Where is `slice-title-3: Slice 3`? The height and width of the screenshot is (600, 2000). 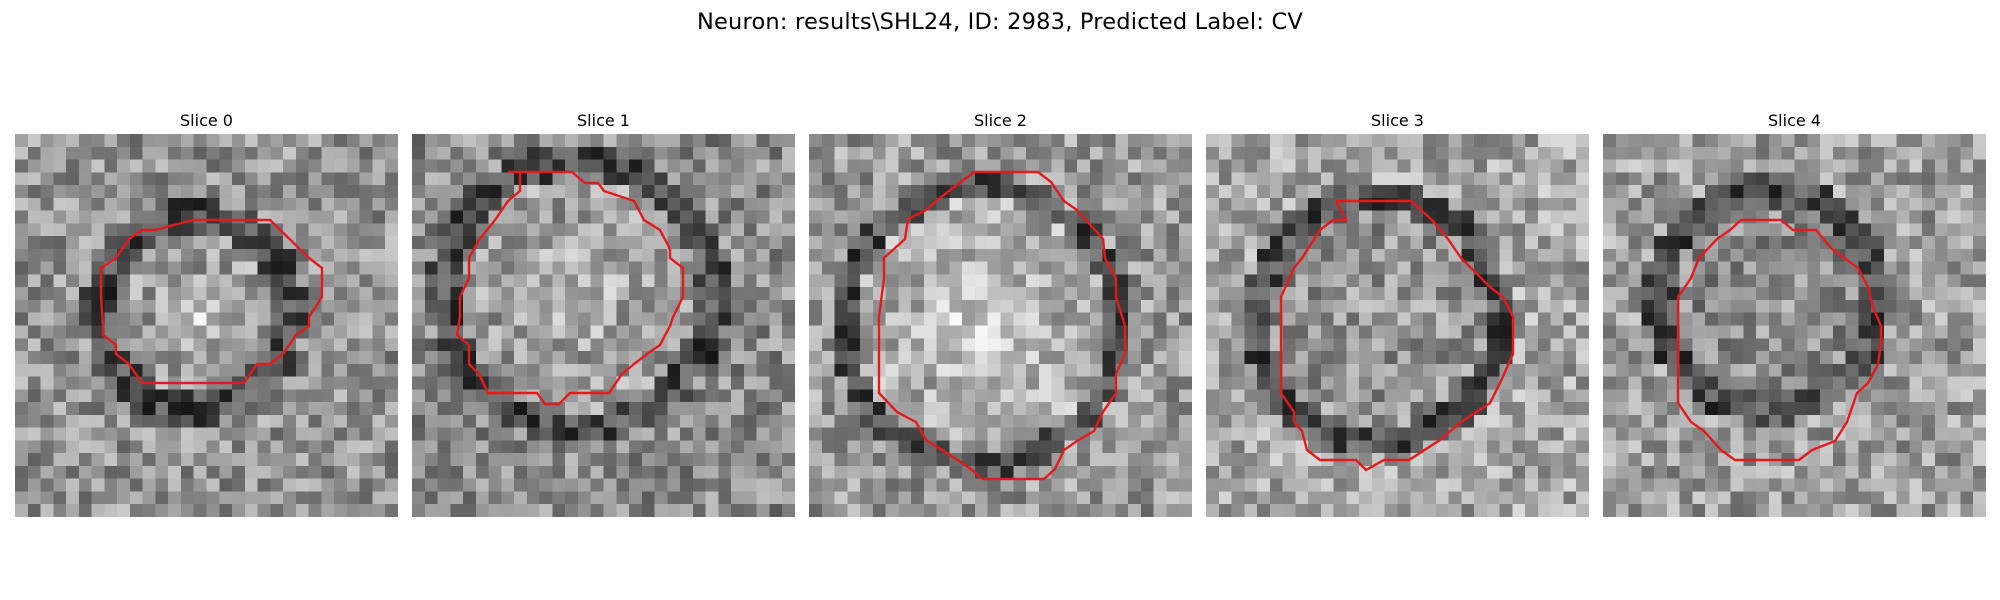 slice-title-3: Slice 3 is located at coordinates (1397, 120).